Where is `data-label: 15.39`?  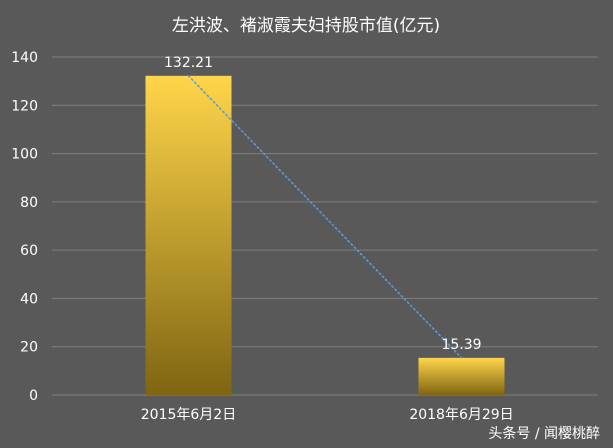 data-label: 15.39 is located at coordinates (461, 345).